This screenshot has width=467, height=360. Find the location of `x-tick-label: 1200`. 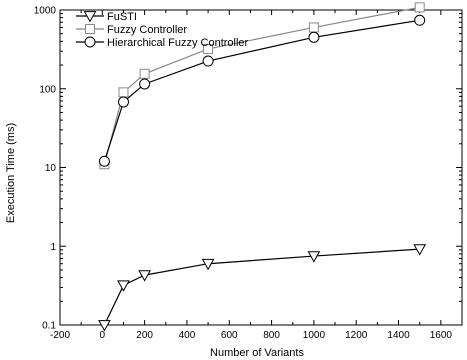

x-tick-label: 1200 is located at coordinates (356, 335).